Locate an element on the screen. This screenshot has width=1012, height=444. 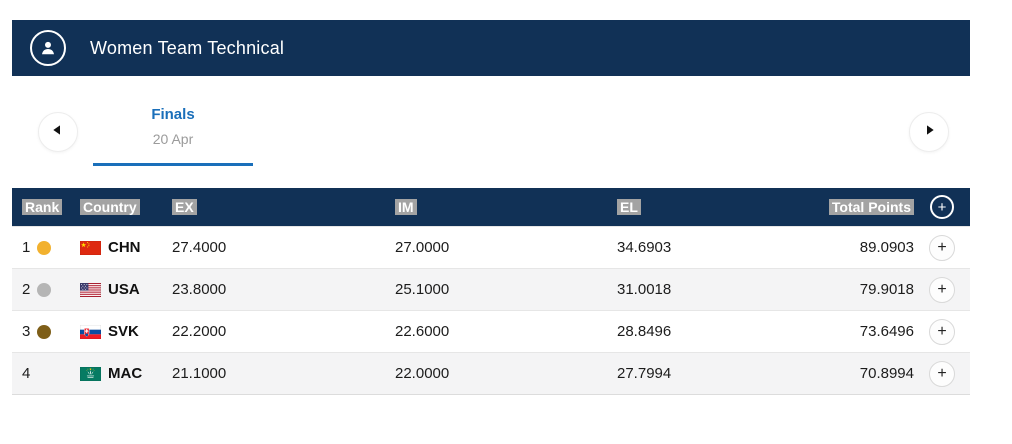
person-icon is located at coordinates (48, 48).